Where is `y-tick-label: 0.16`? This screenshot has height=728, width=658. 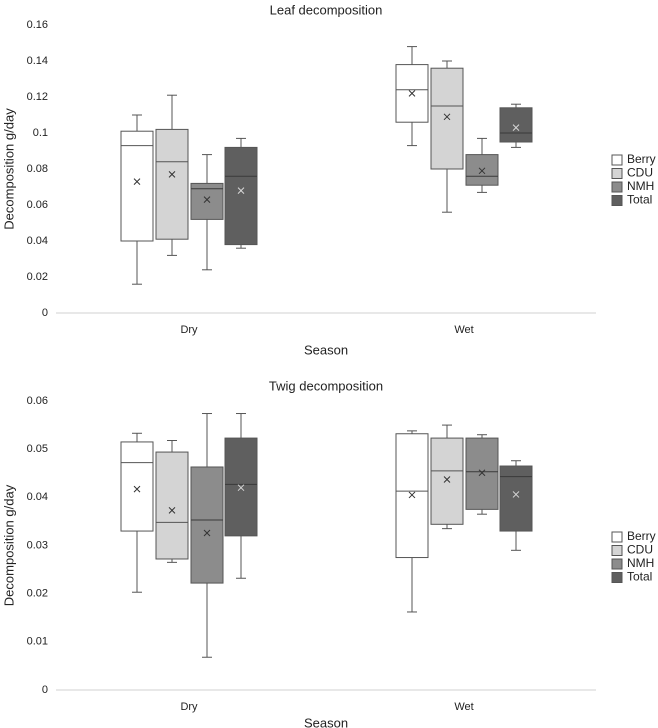 y-tick-label: 0.16 is located at coordinates (37, 25).